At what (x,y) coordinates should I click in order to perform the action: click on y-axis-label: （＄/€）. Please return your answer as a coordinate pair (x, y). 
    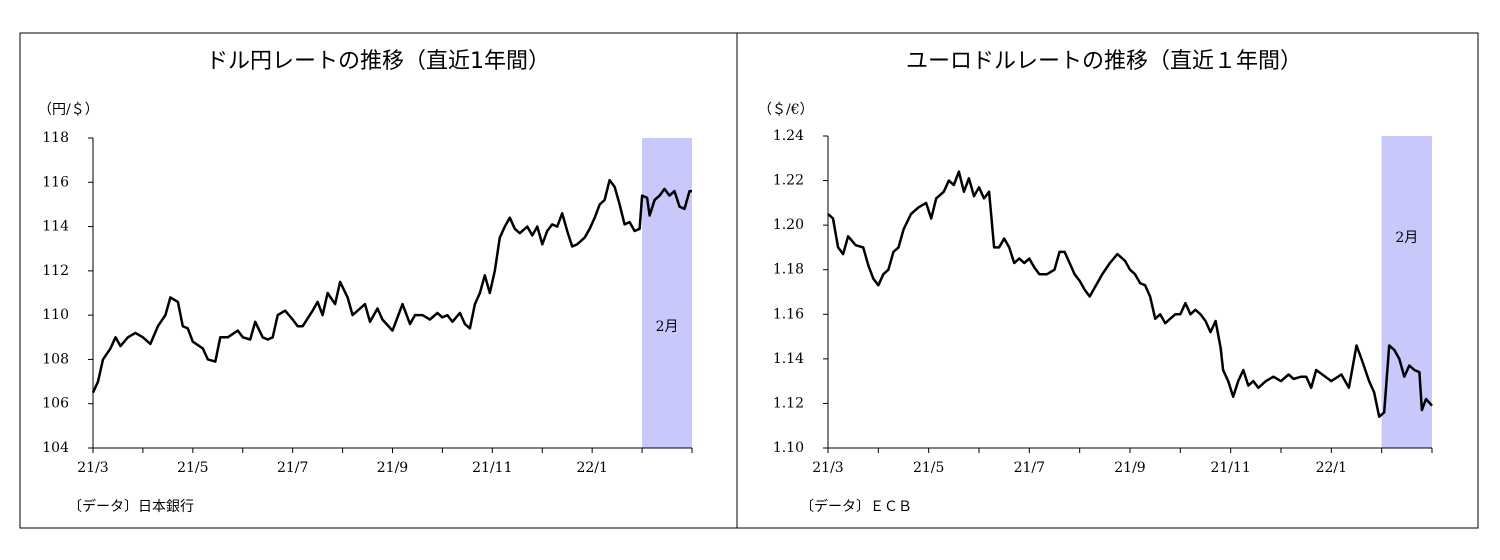
    Looking at the image, I should click on (786, 110).